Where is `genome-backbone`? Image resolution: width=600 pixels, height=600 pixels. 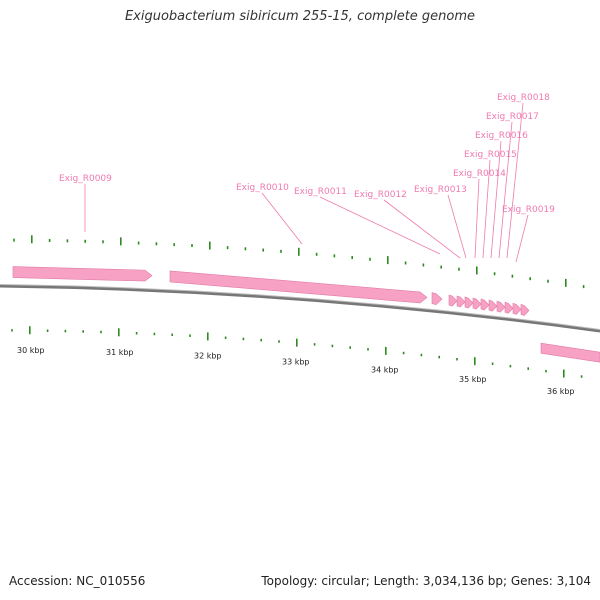 genome-backbone is located at coordinates (300, 308).